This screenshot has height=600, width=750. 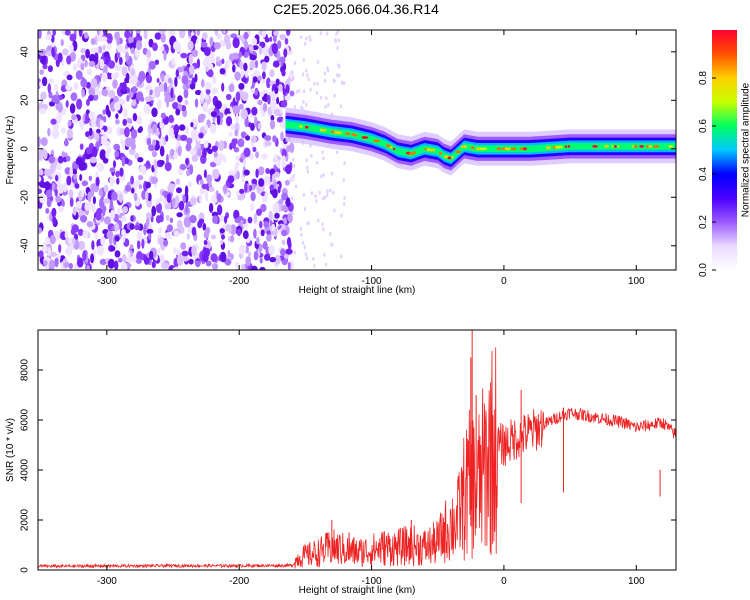 What do you see at coordinates (703, 222) in the screenshot?
I see `colorbar-tick-label: 0.2` at bounding box center [703, 222].